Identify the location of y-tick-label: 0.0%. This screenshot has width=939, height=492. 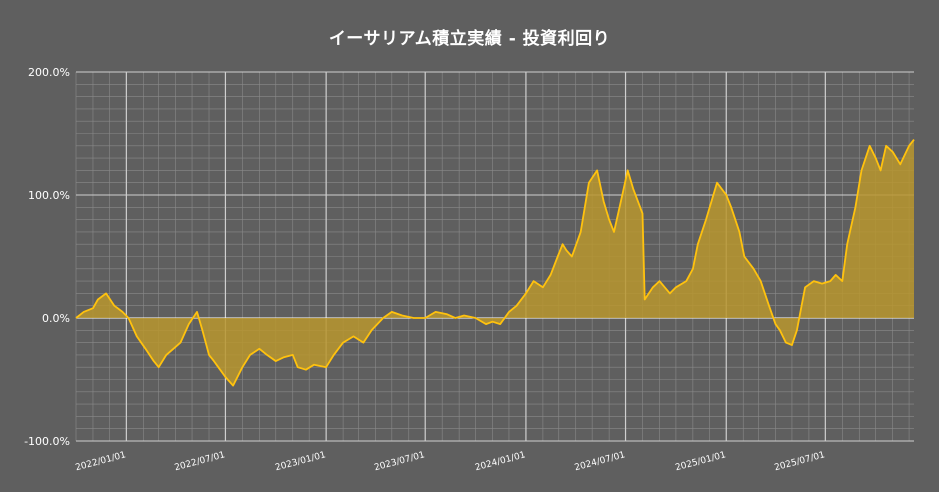
(56, 318).